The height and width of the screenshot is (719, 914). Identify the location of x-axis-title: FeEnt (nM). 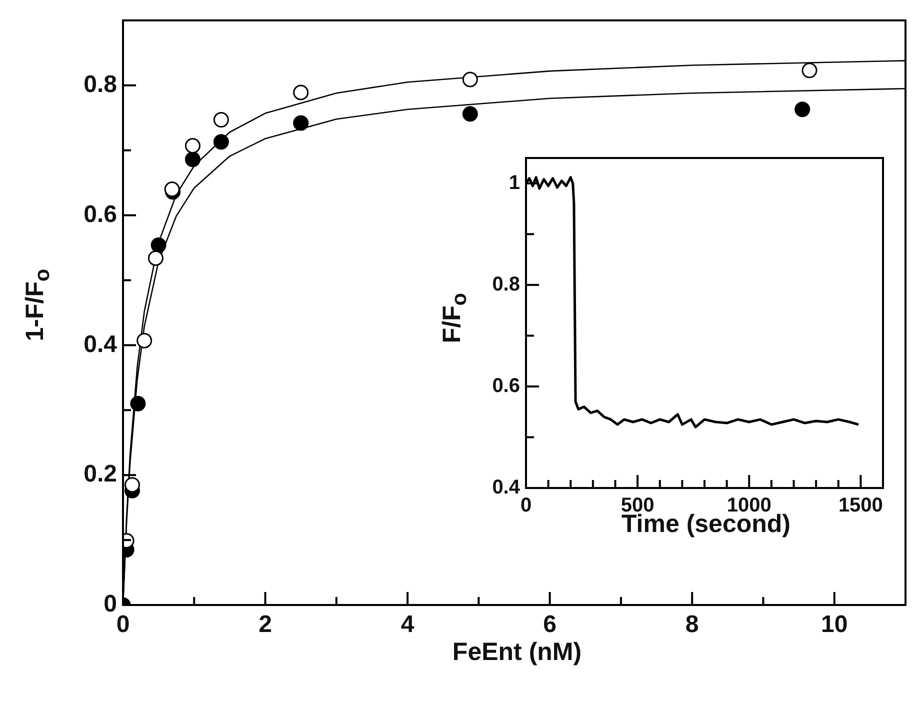
(517, 652).